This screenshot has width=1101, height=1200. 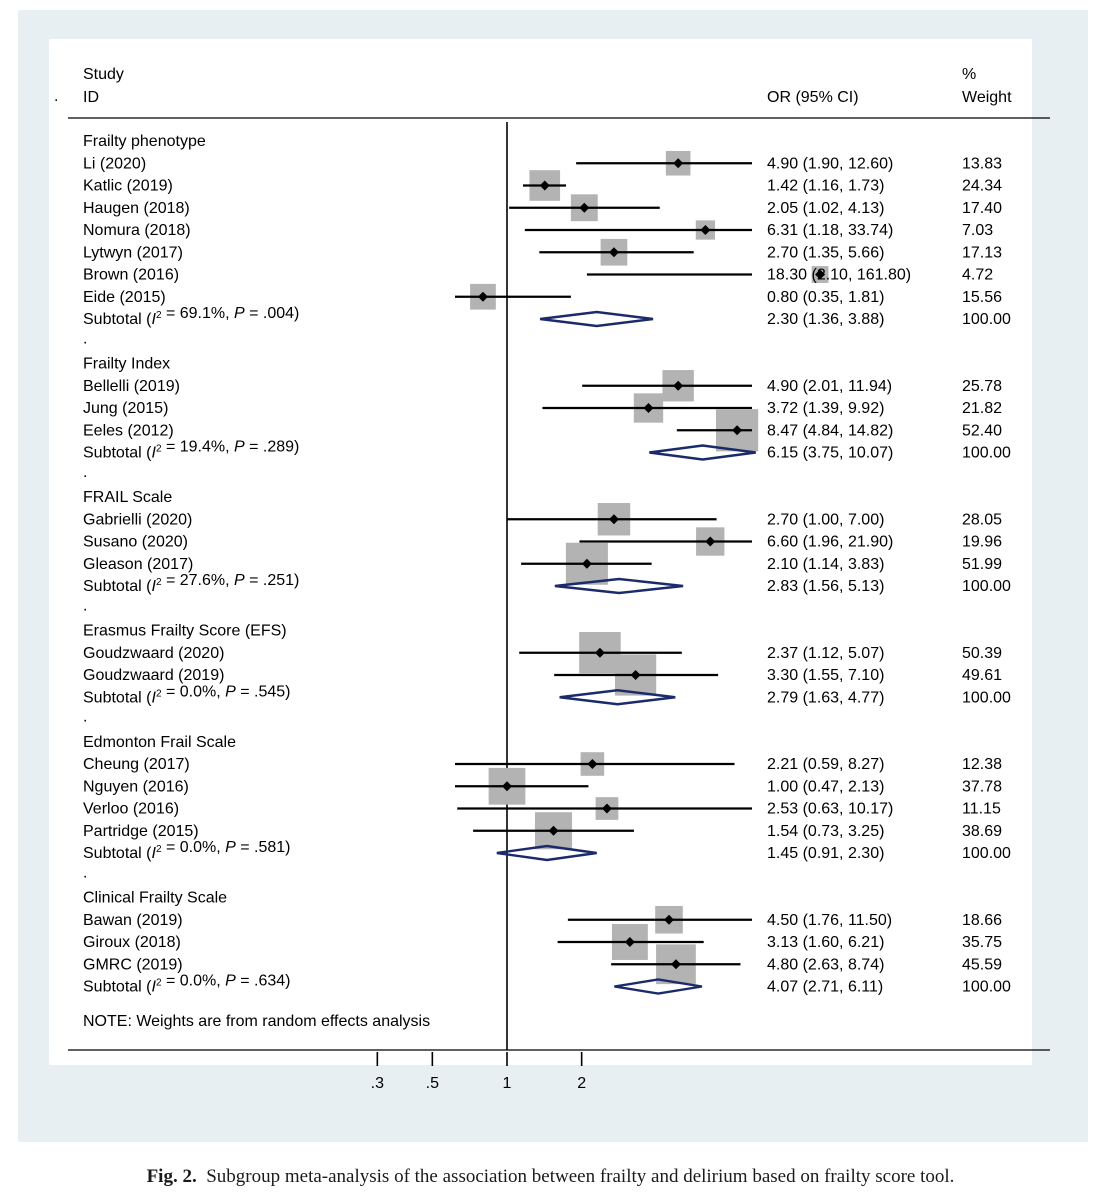 What do you see at coordinates (982, 964) in the screenshot?
I see `weight-value: 45.59` at bounding box center [982, 964].